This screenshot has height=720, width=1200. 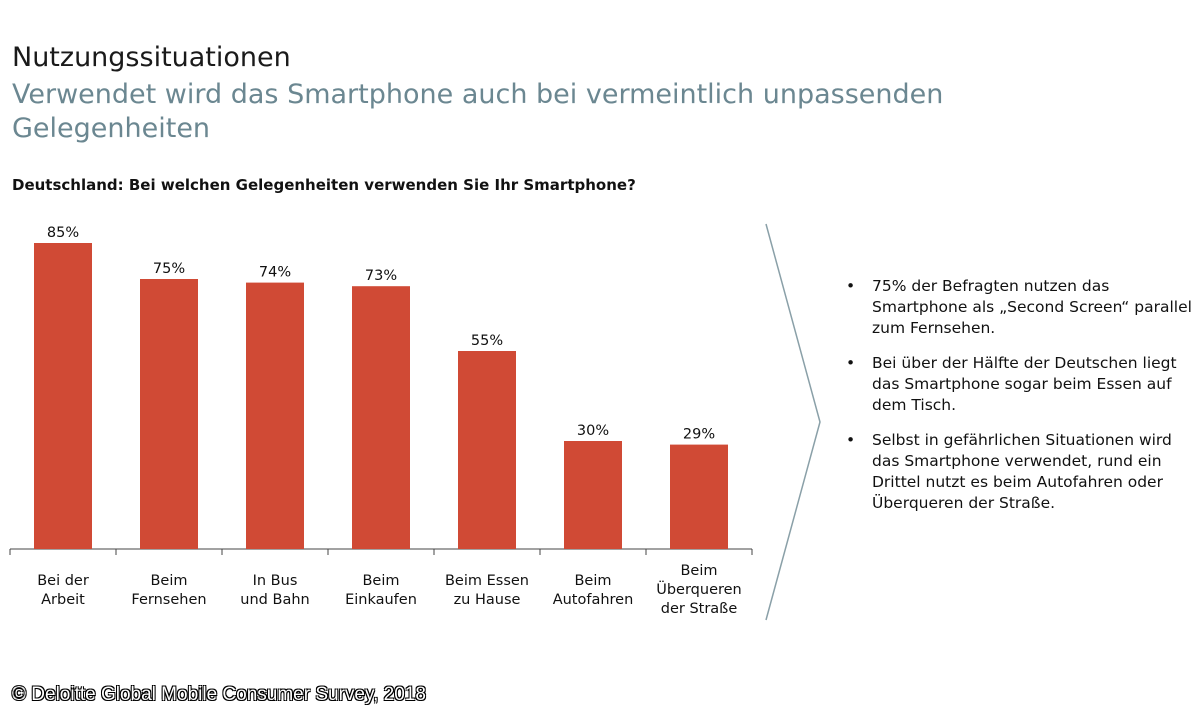 I want to click on category-tick-label: und Bahn, so click(x=274, y=600).